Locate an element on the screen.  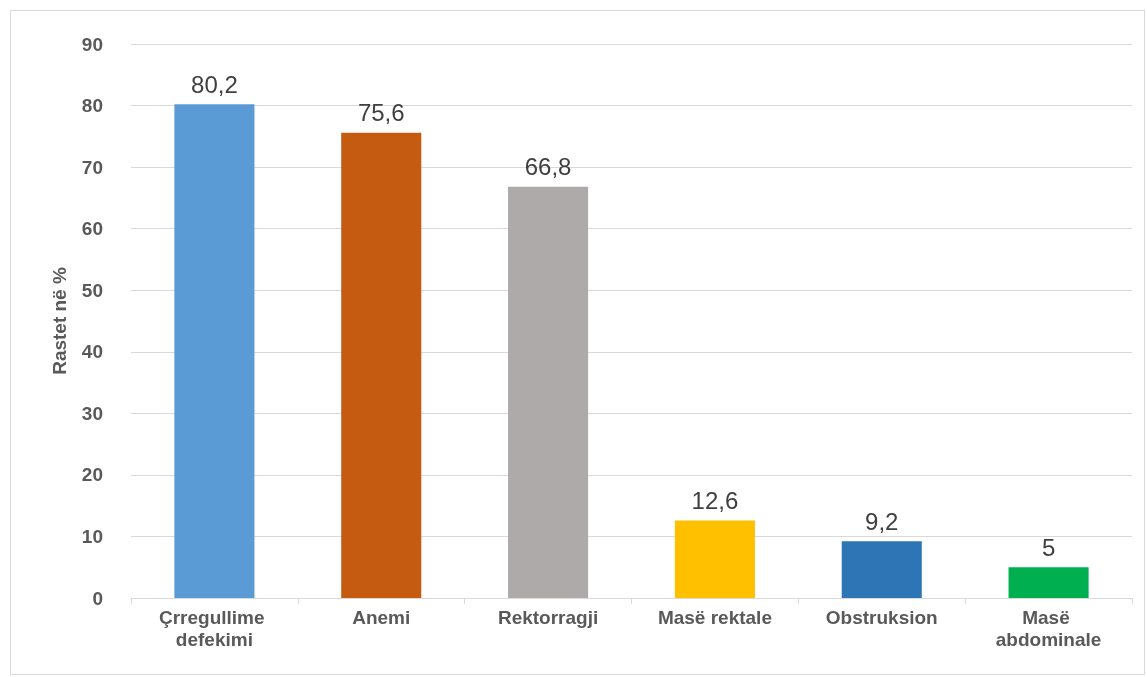
y-tick-label: 10 is located at coordinates (92, 536).